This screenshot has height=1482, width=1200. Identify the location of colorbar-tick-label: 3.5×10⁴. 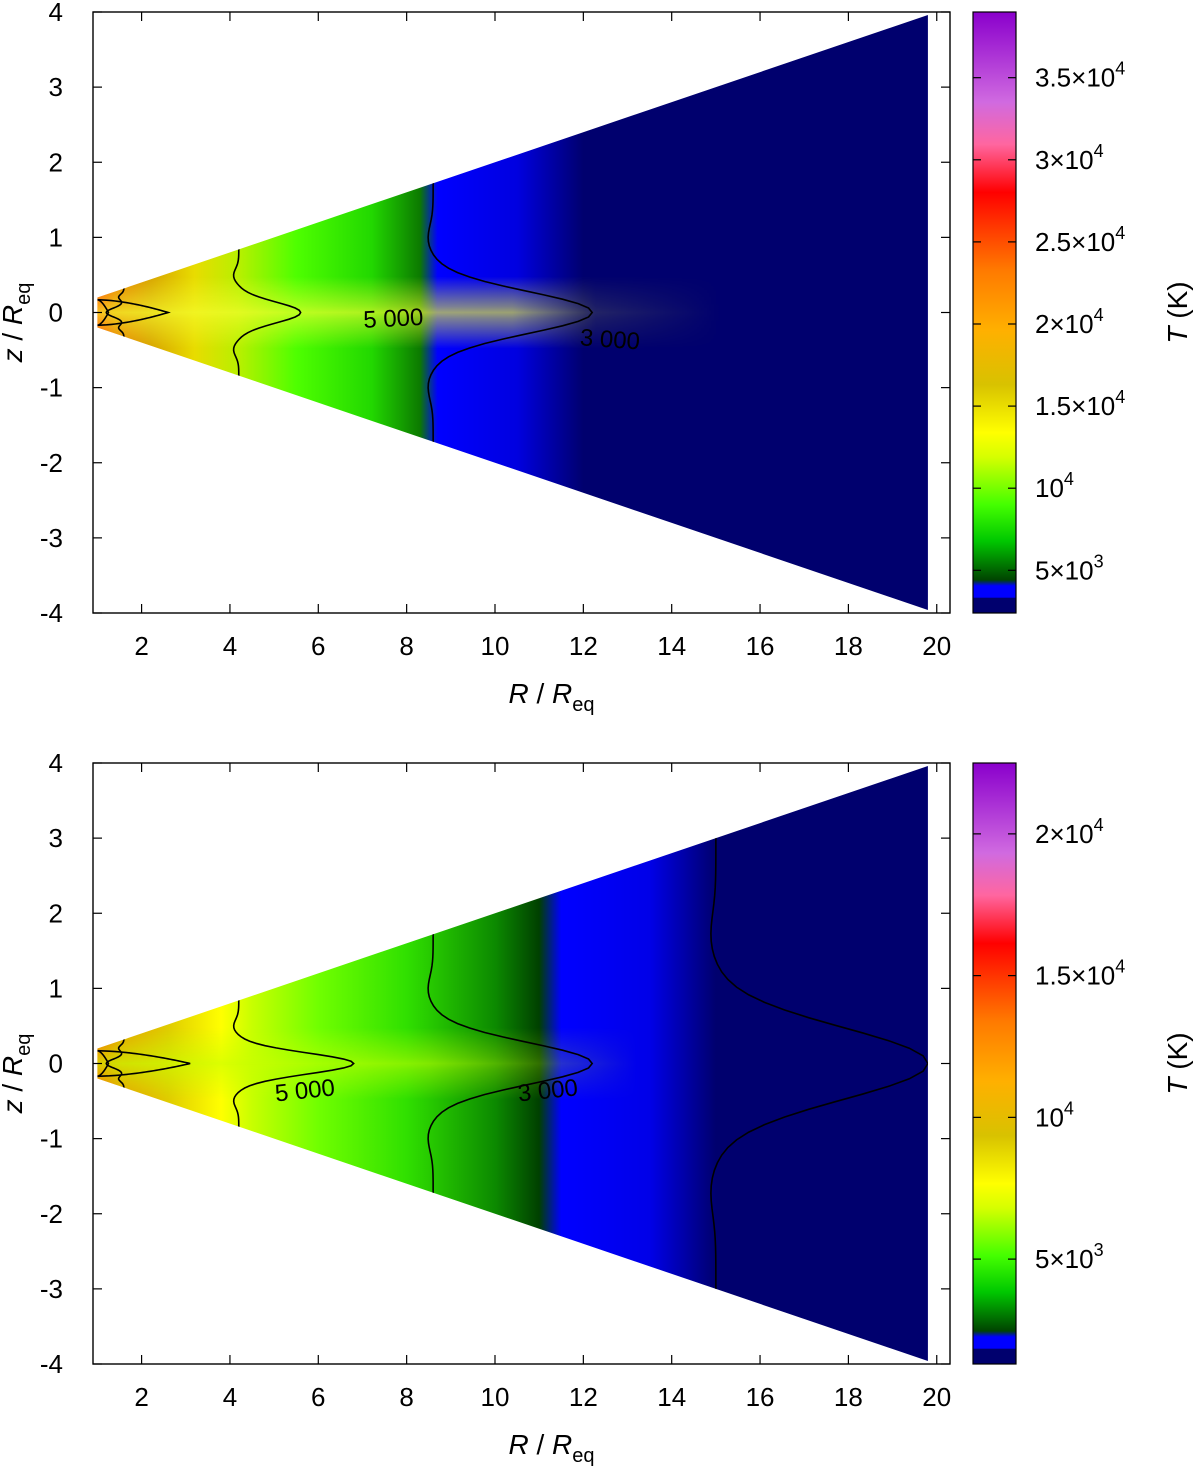
(1080, 76).